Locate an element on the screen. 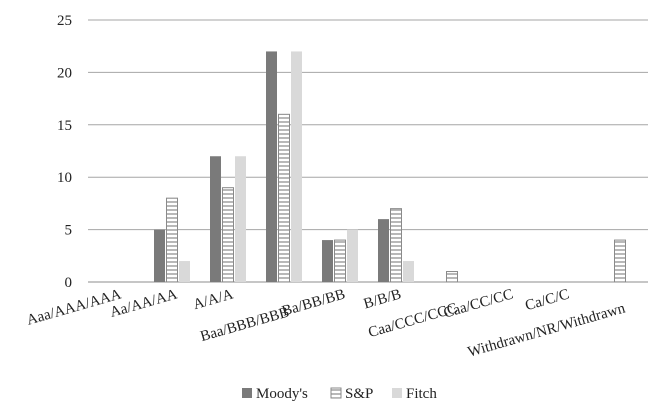  legend-label: S&P is located at coordinates (359, 394).